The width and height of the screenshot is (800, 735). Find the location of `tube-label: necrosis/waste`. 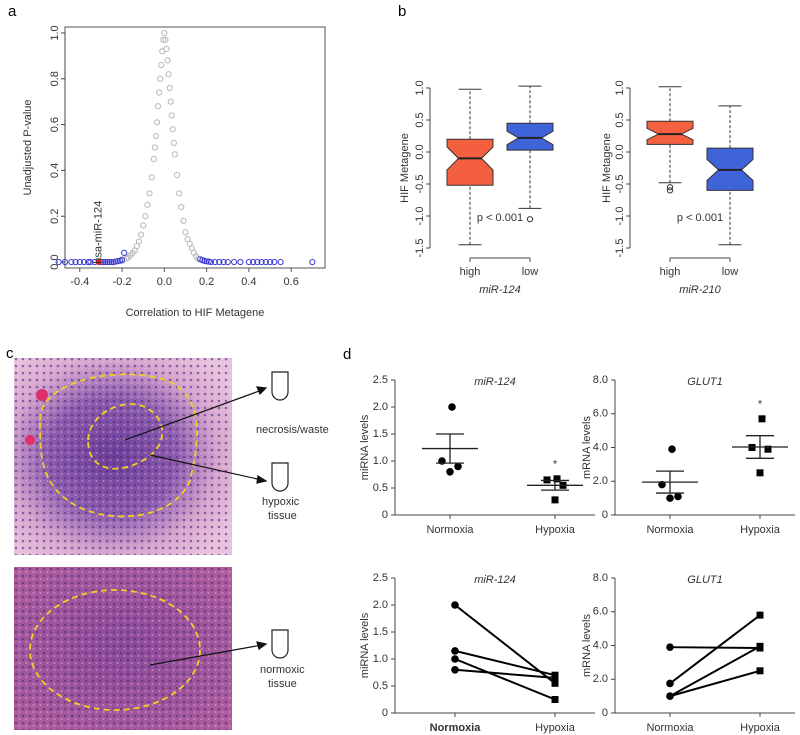

tube-label: necrosis/waste is located at coordinates (292, 430).